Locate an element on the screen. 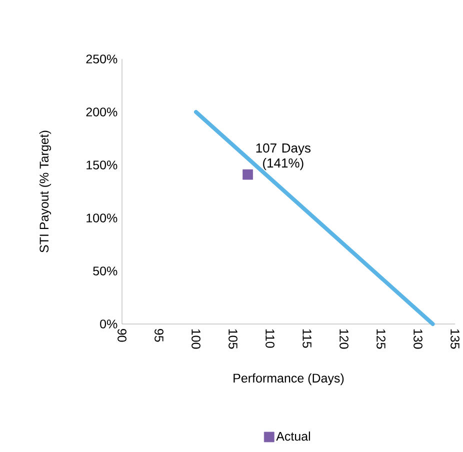 Image resolution: width=463 pixels, height=452 pixels. y-tick-label: 50% is located at coordinates (105, 271).